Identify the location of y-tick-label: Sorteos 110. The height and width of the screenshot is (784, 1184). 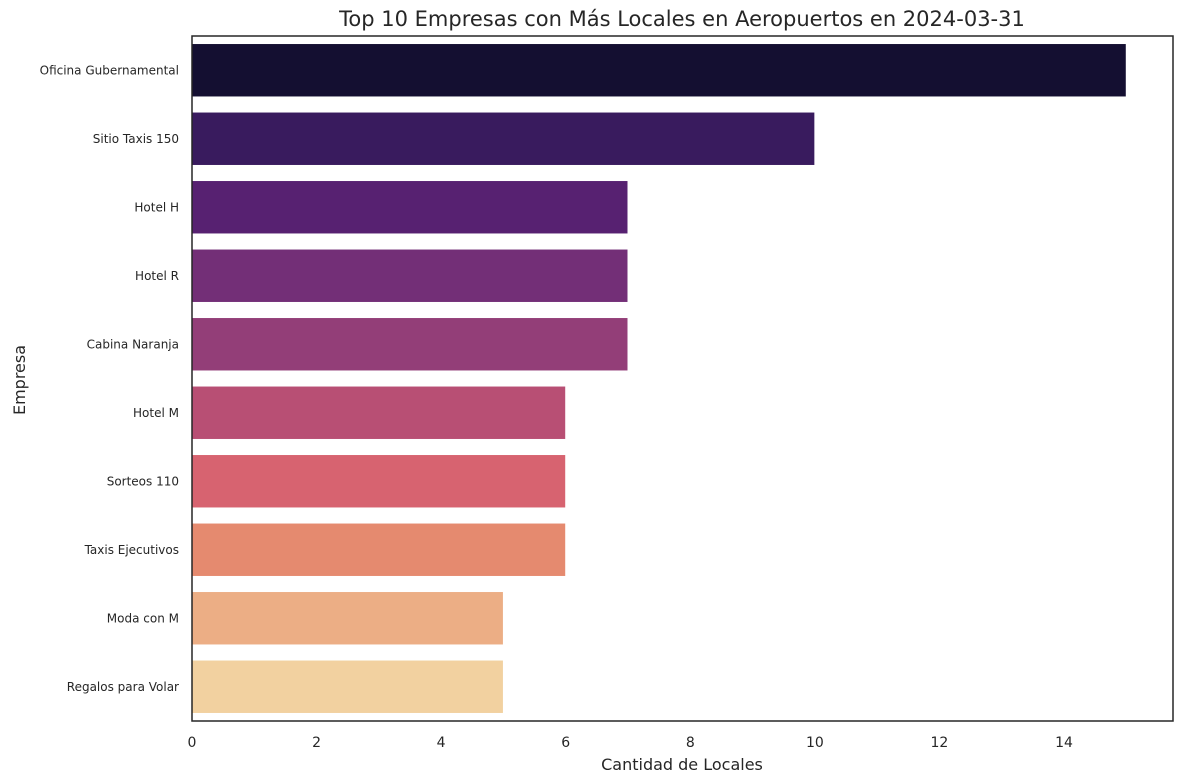
(143, 481).